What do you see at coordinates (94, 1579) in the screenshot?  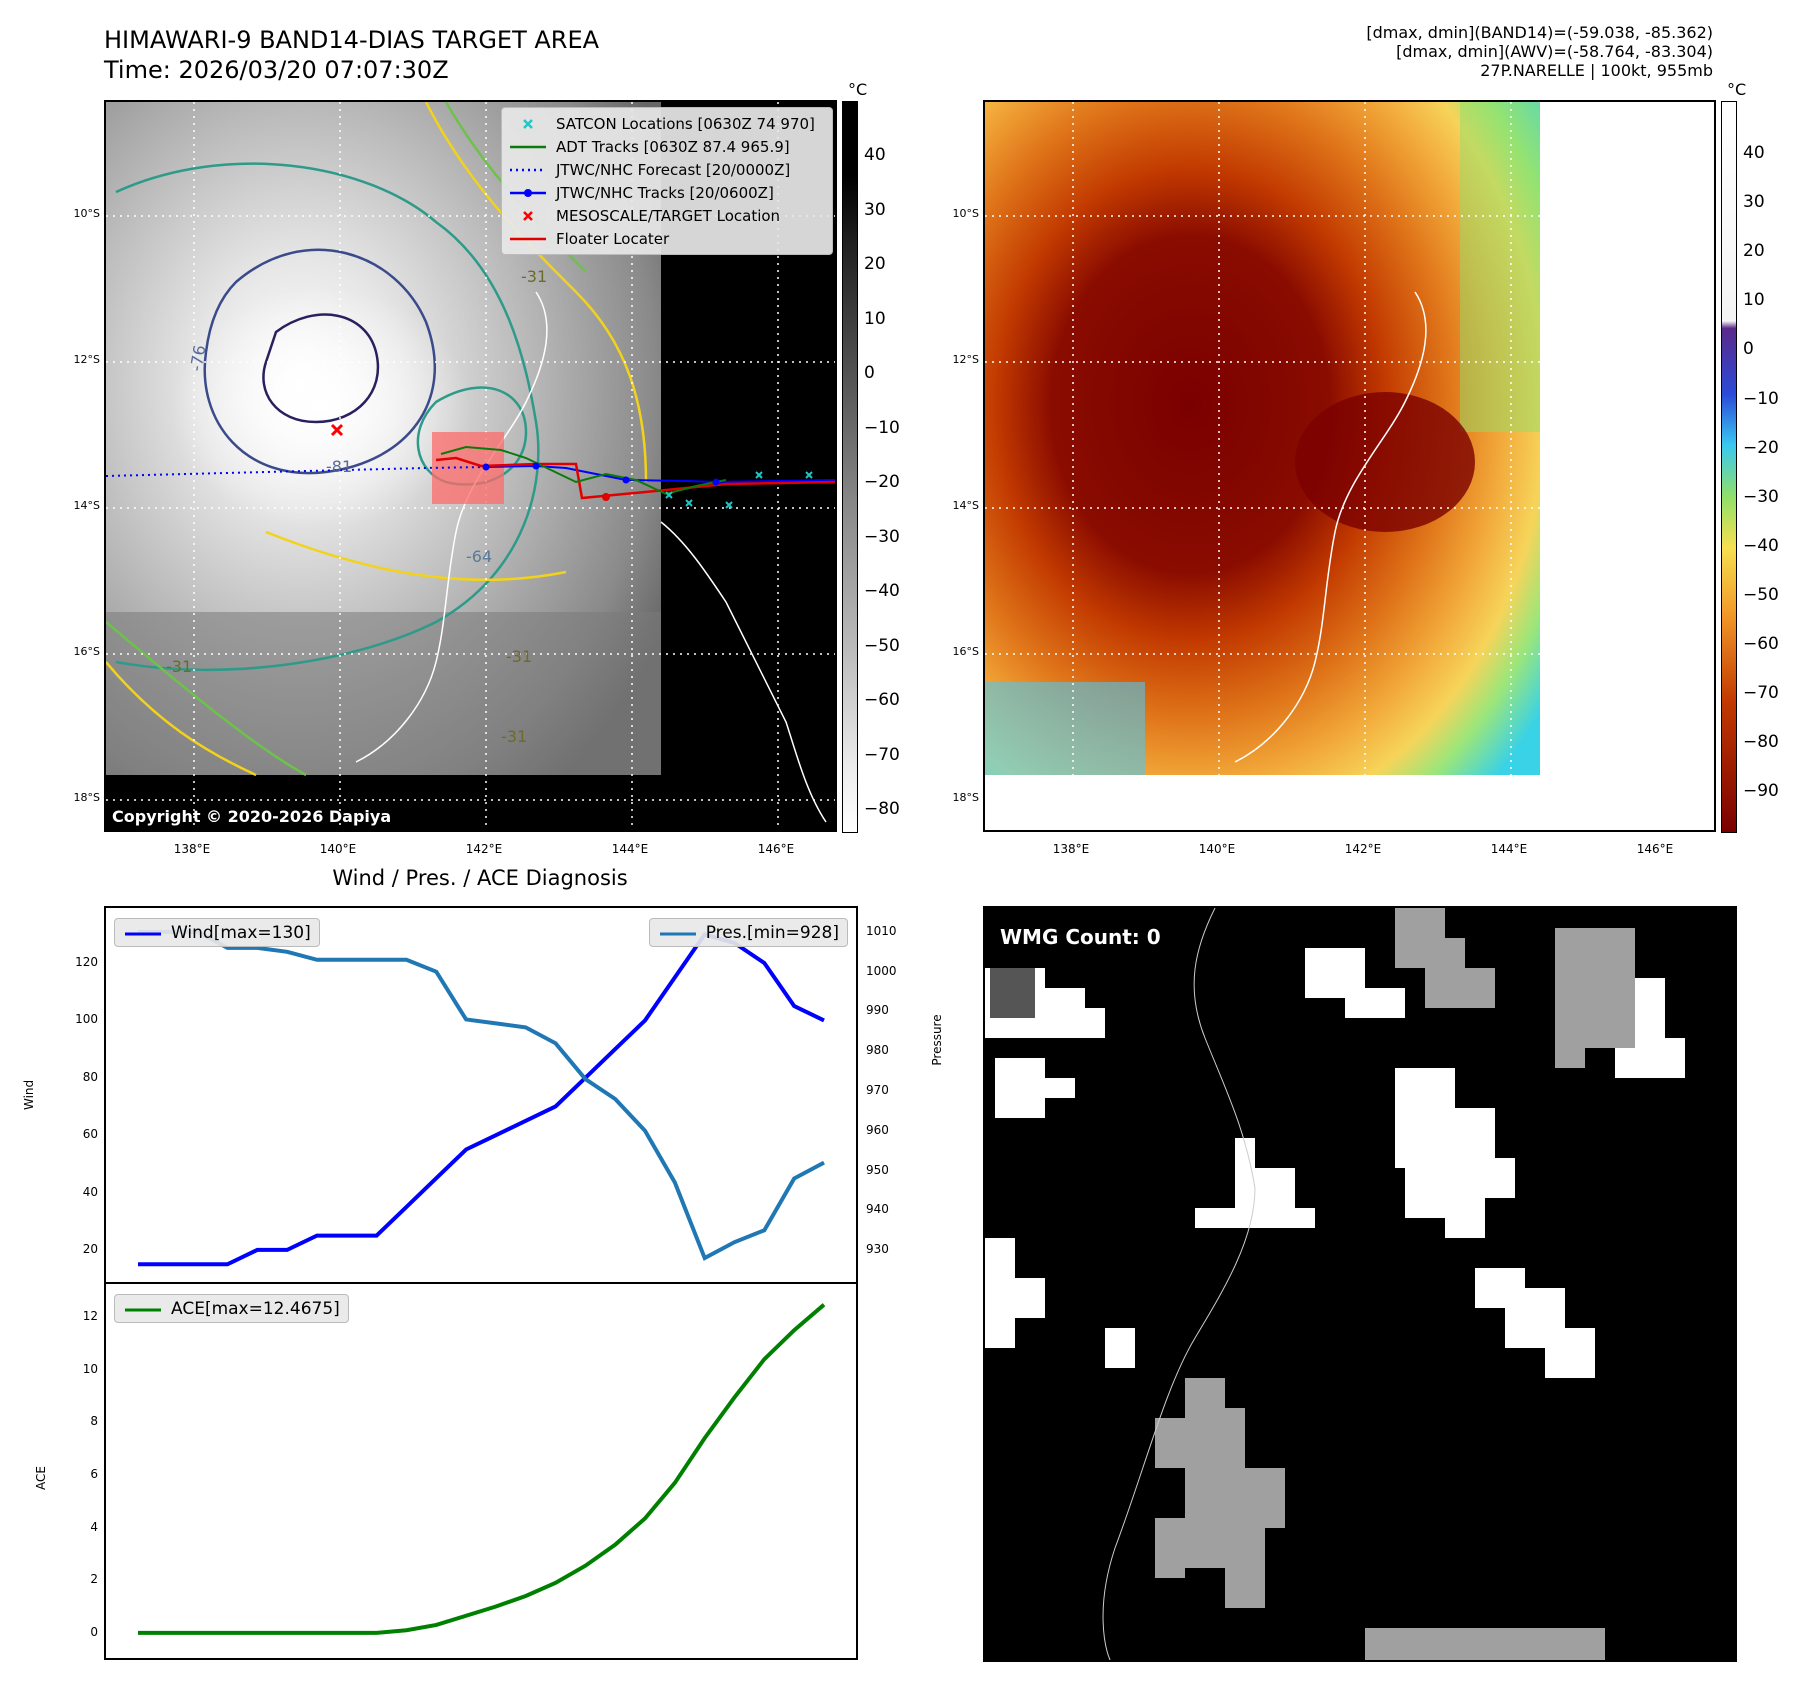 I see `y-tick: 2` at bounding box center [94, 1579].